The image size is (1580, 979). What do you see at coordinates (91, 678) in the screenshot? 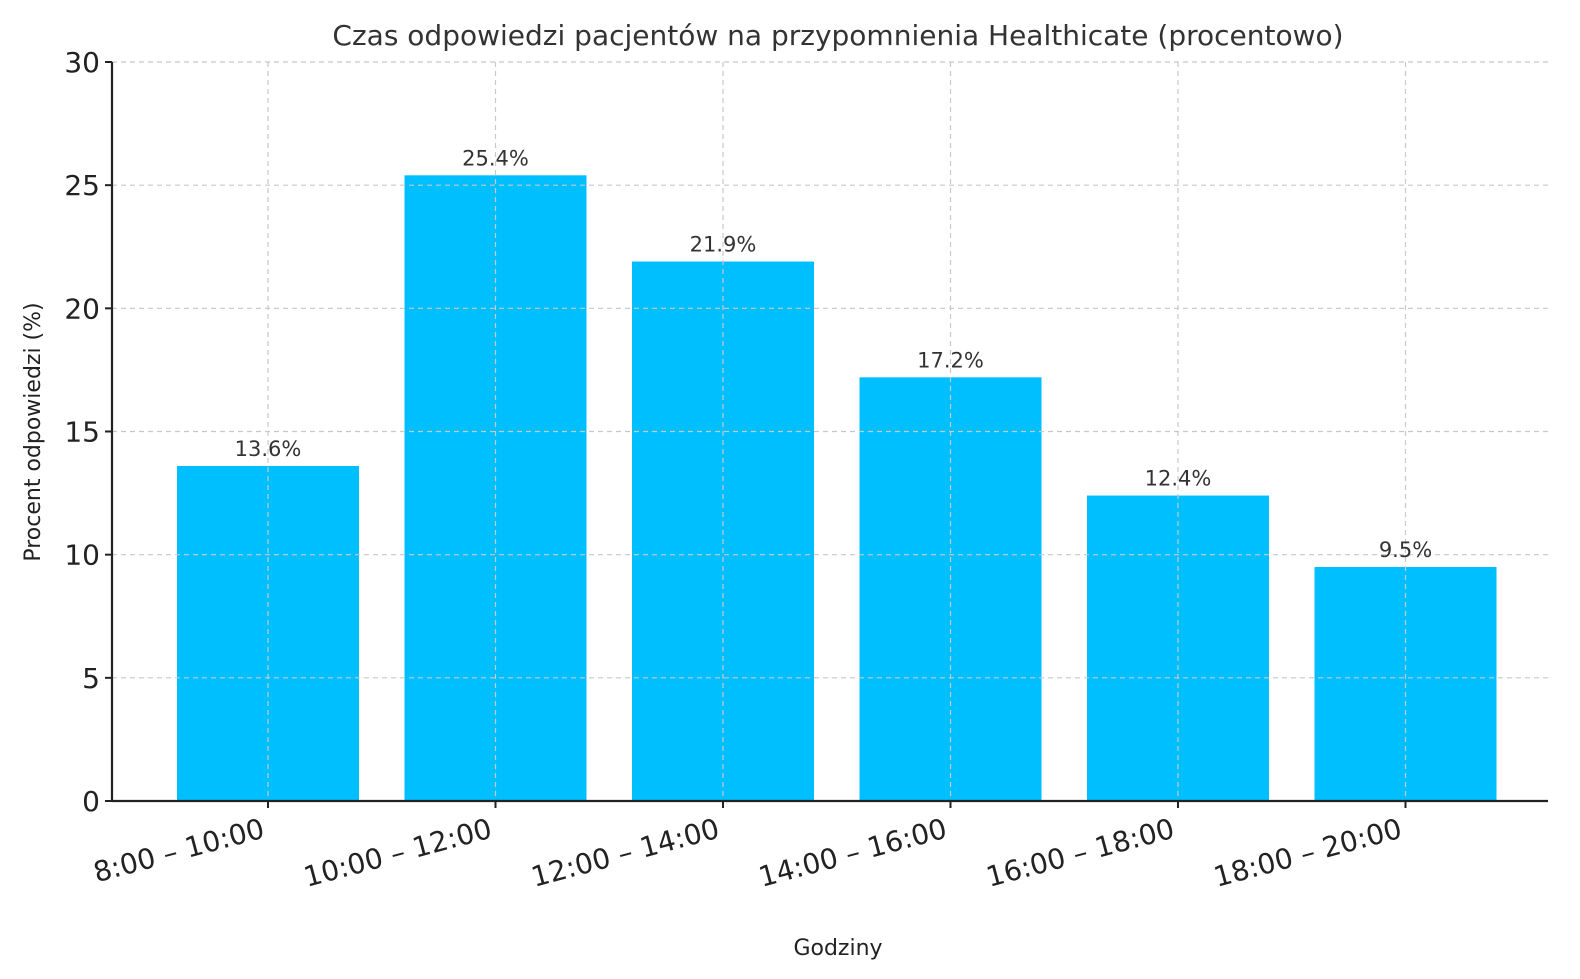
I see `y-tick-label: 5` at bounding box center [91, 678].